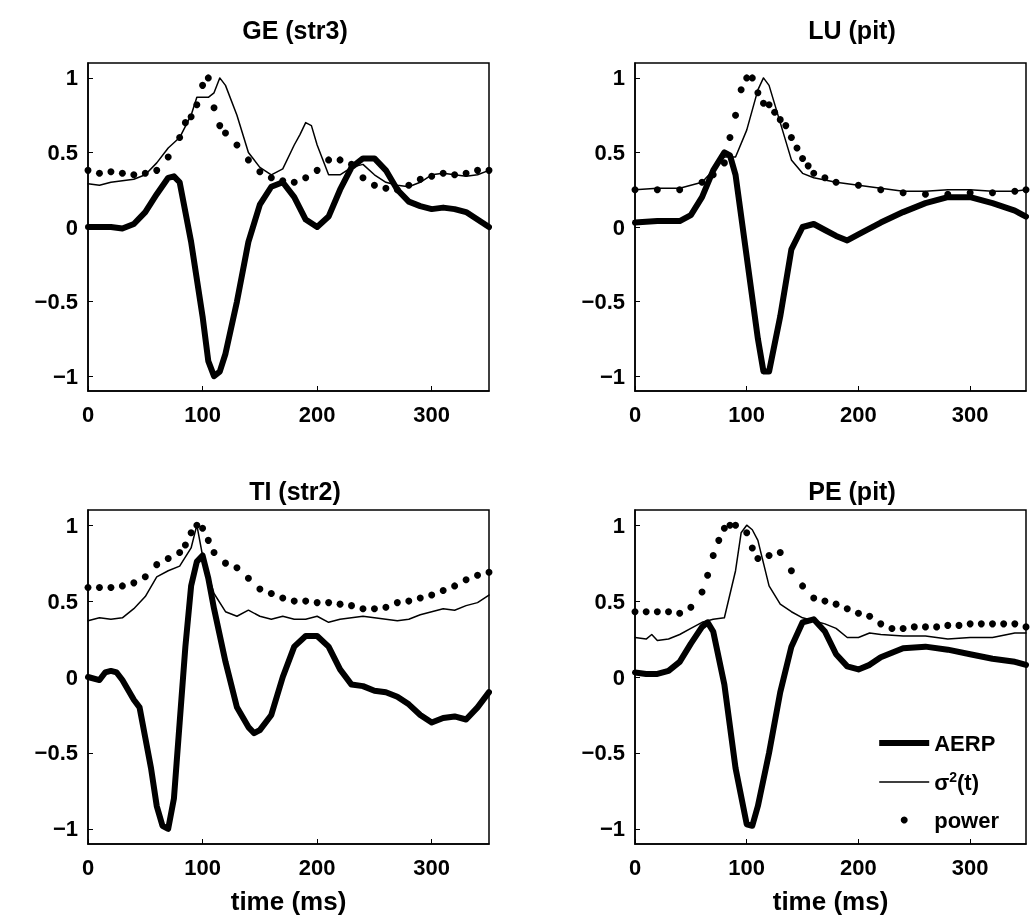  What do you see at coordinates (609, 152) in the screenshot?
I see `y-tick-label: 0.5` at bounding box center [609, 152].